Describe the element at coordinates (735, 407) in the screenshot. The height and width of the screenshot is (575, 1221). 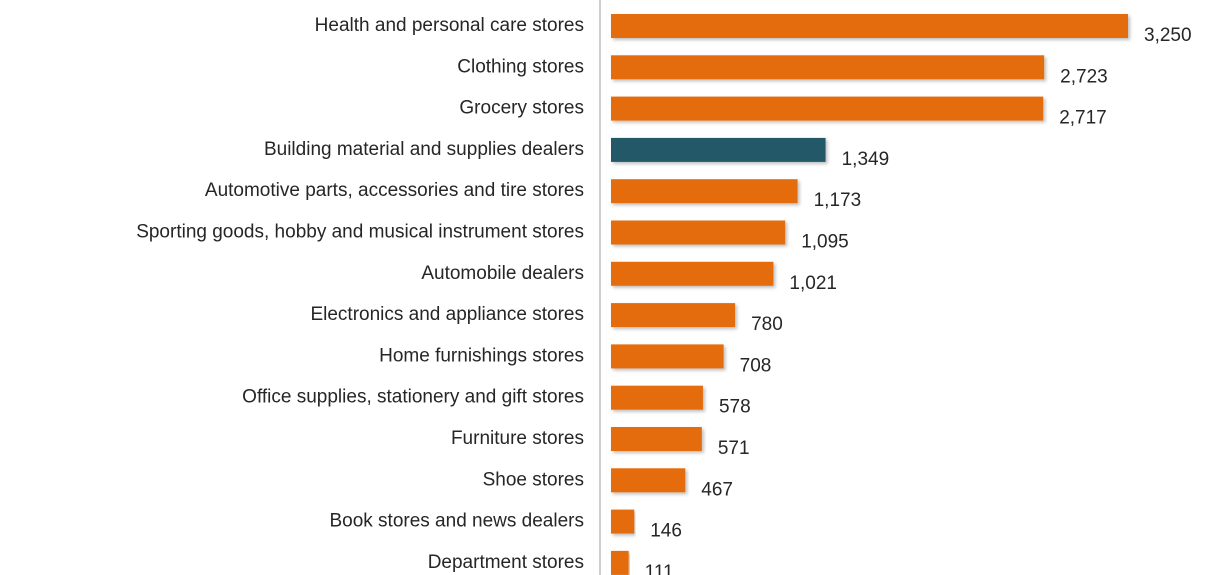
I see `value-label: 578` at that location.